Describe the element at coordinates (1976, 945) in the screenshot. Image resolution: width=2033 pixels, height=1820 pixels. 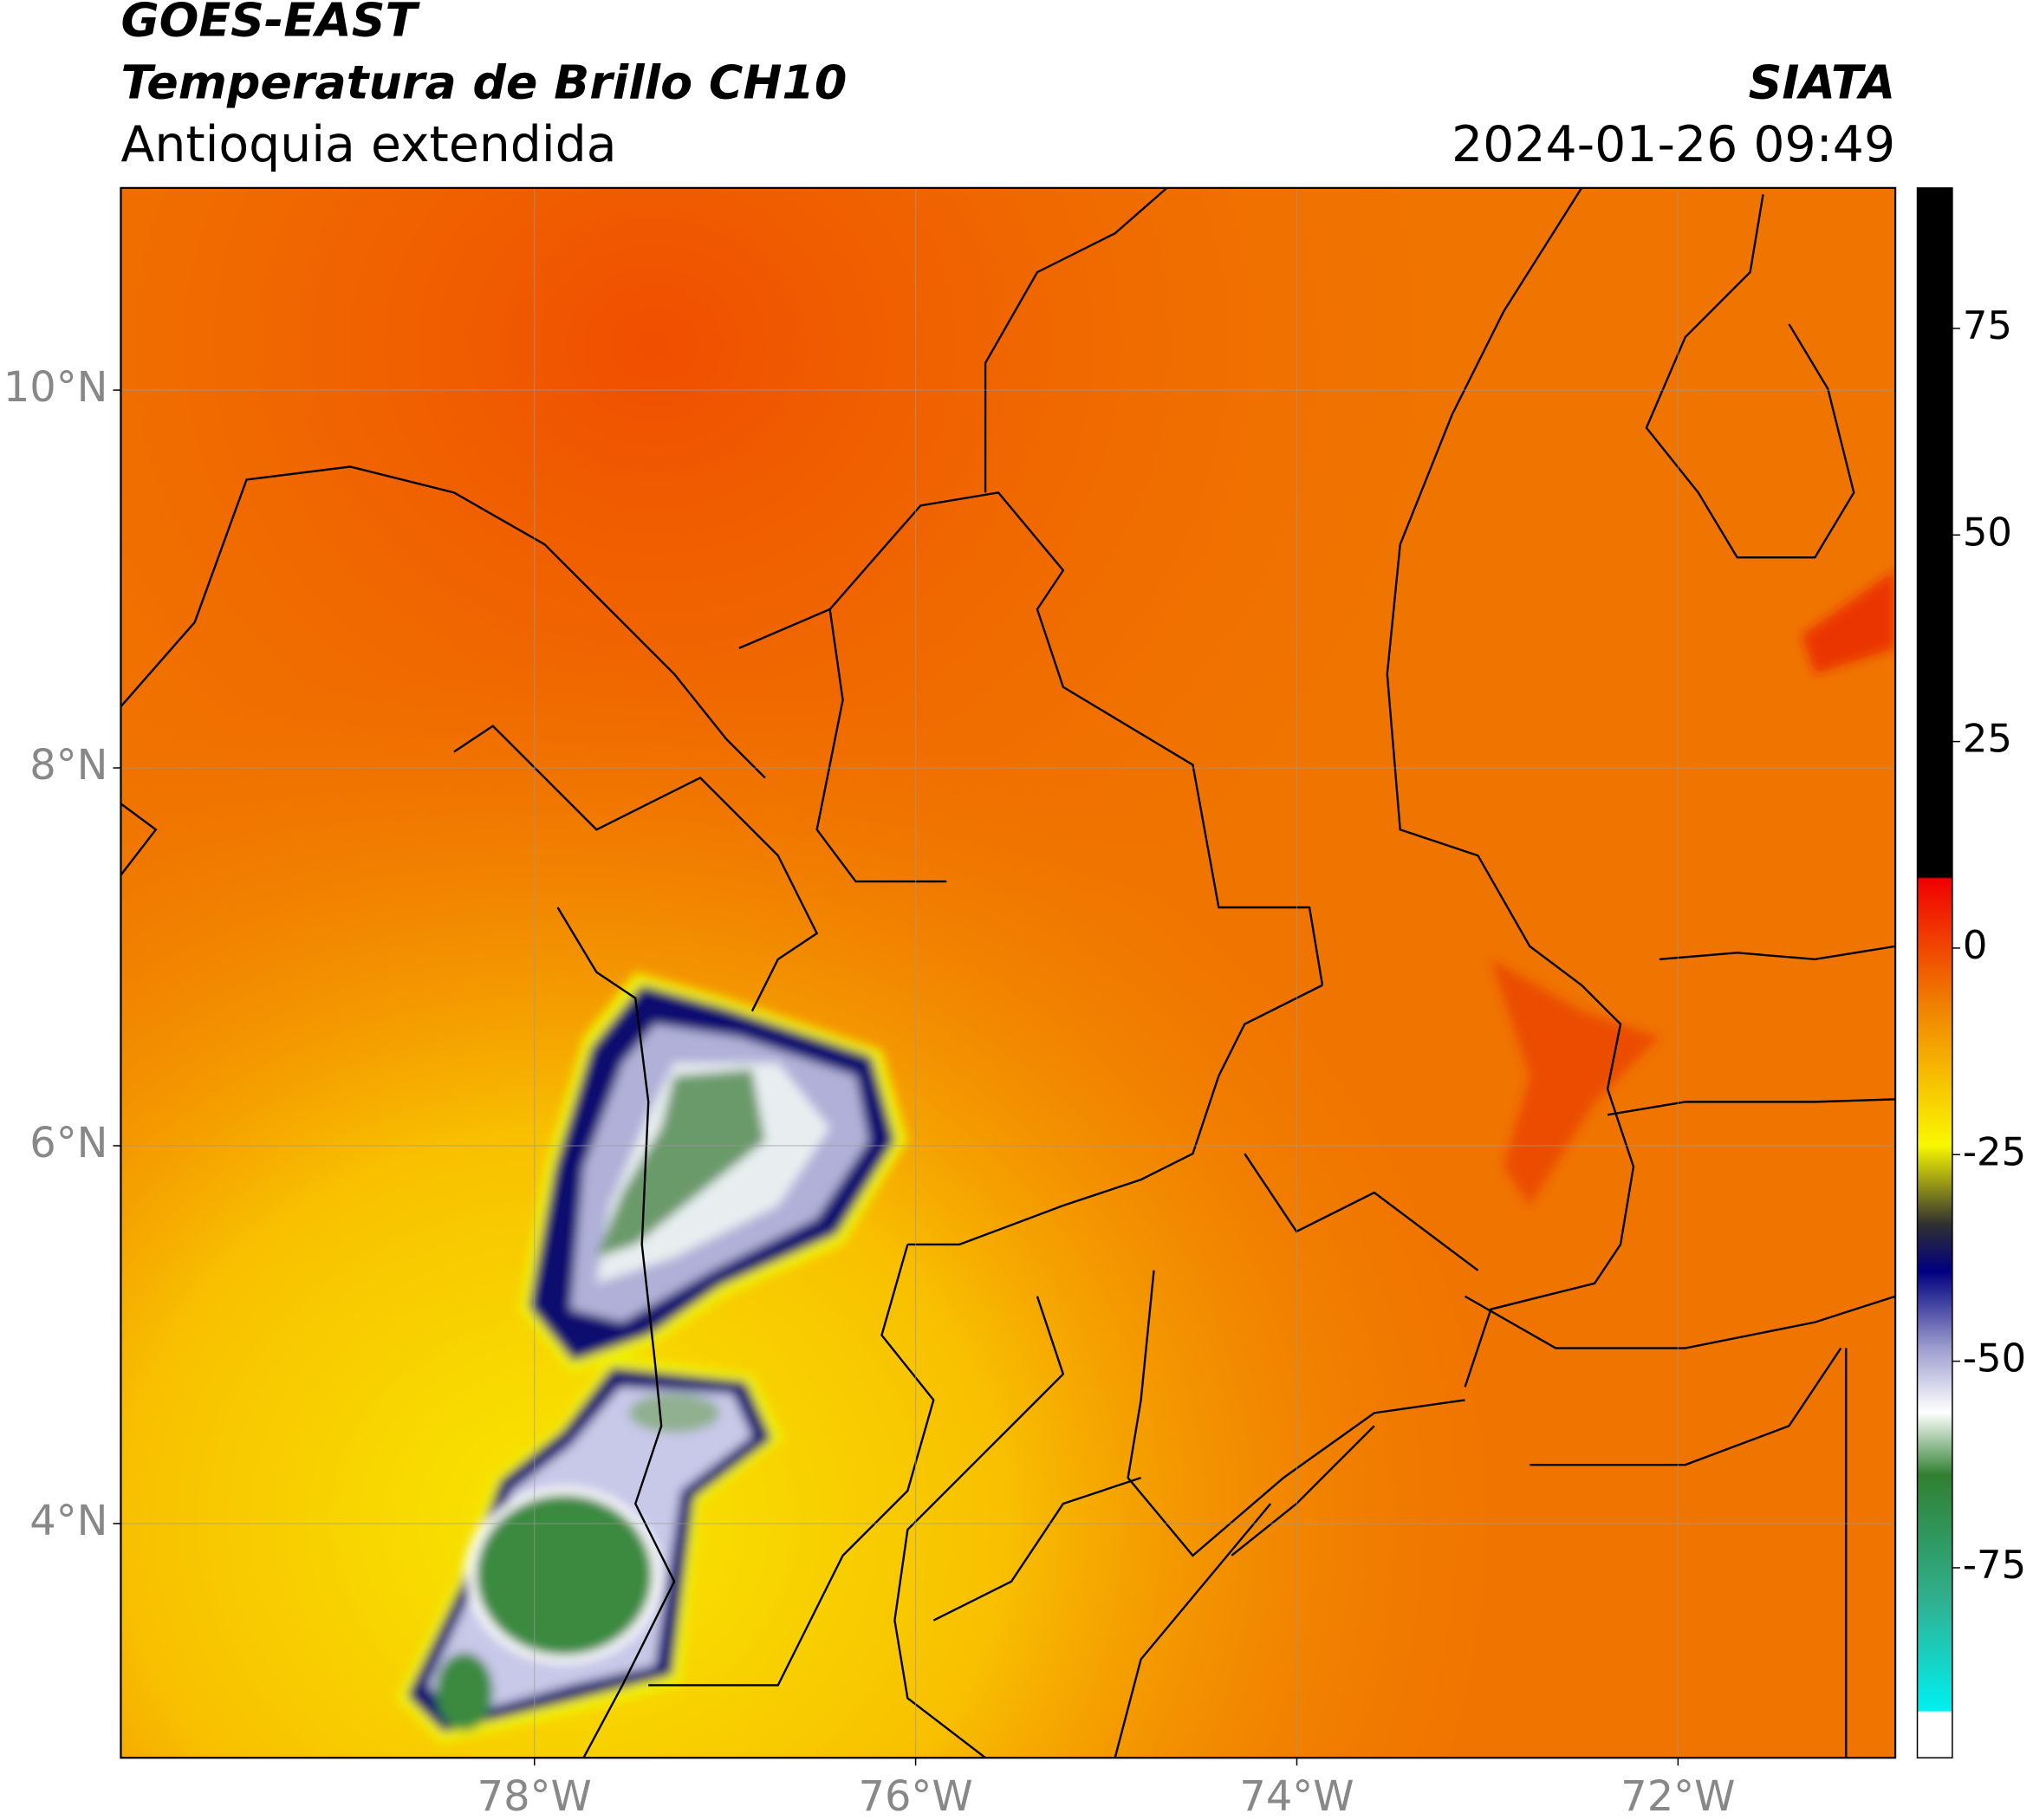
I see `colorbar-tick-label: 0` at that location.